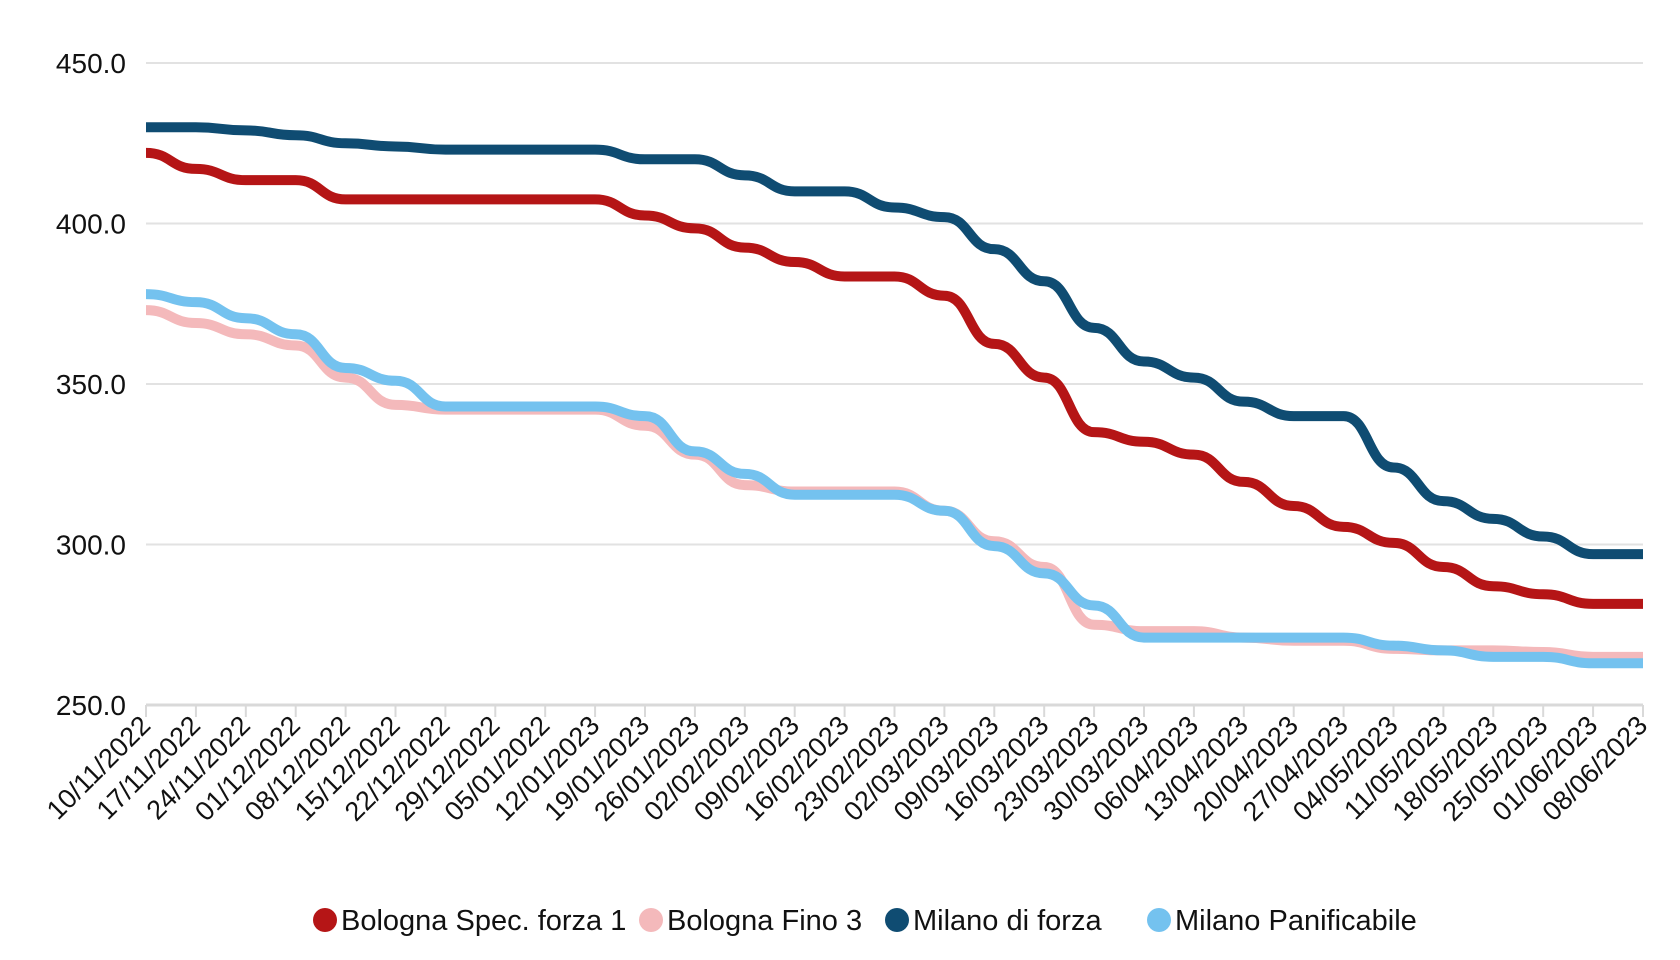 Image resolution: width=1680 pixels, height=960 pixels. Describe the element at coordinates (91, 224) in the screenshot. I see `y-tick-label: 400.0` at that location.